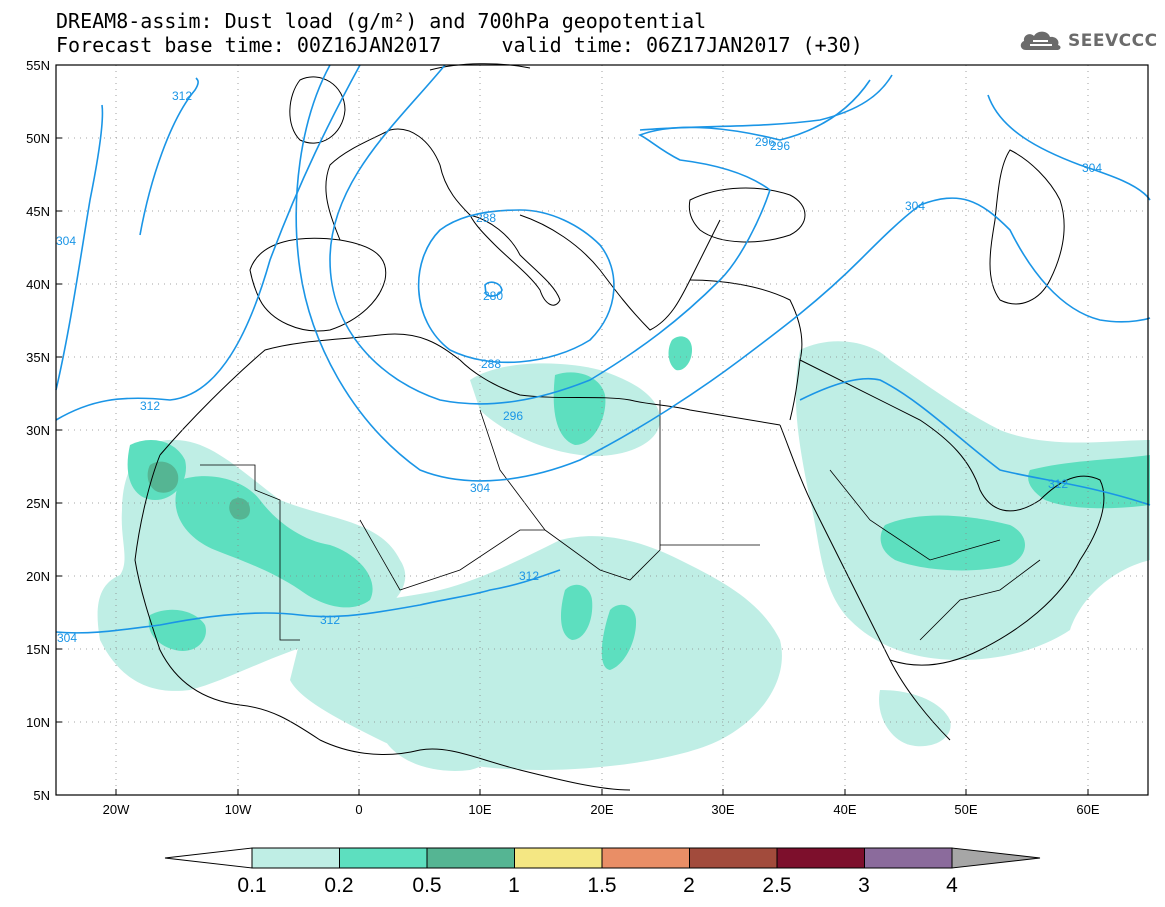  I want to click on border-niger, so click(452, 555).